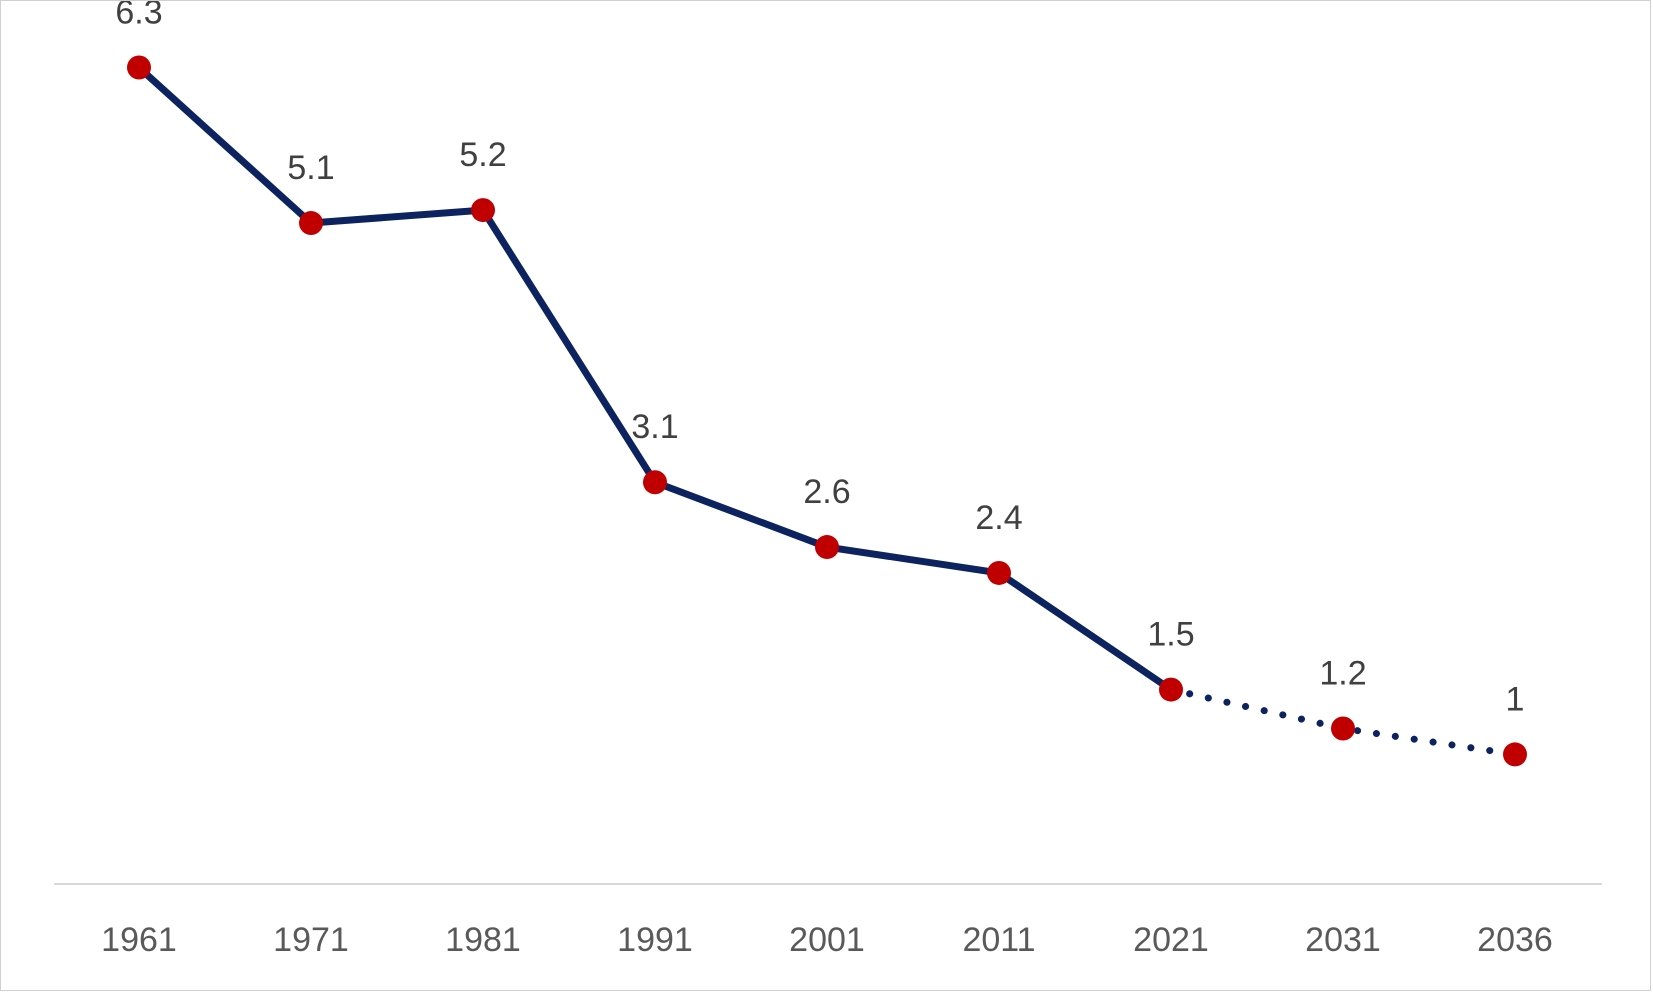  Describe the element at coordinates (655, 482) in the screenshot. I see `data-point-1991` at that location.